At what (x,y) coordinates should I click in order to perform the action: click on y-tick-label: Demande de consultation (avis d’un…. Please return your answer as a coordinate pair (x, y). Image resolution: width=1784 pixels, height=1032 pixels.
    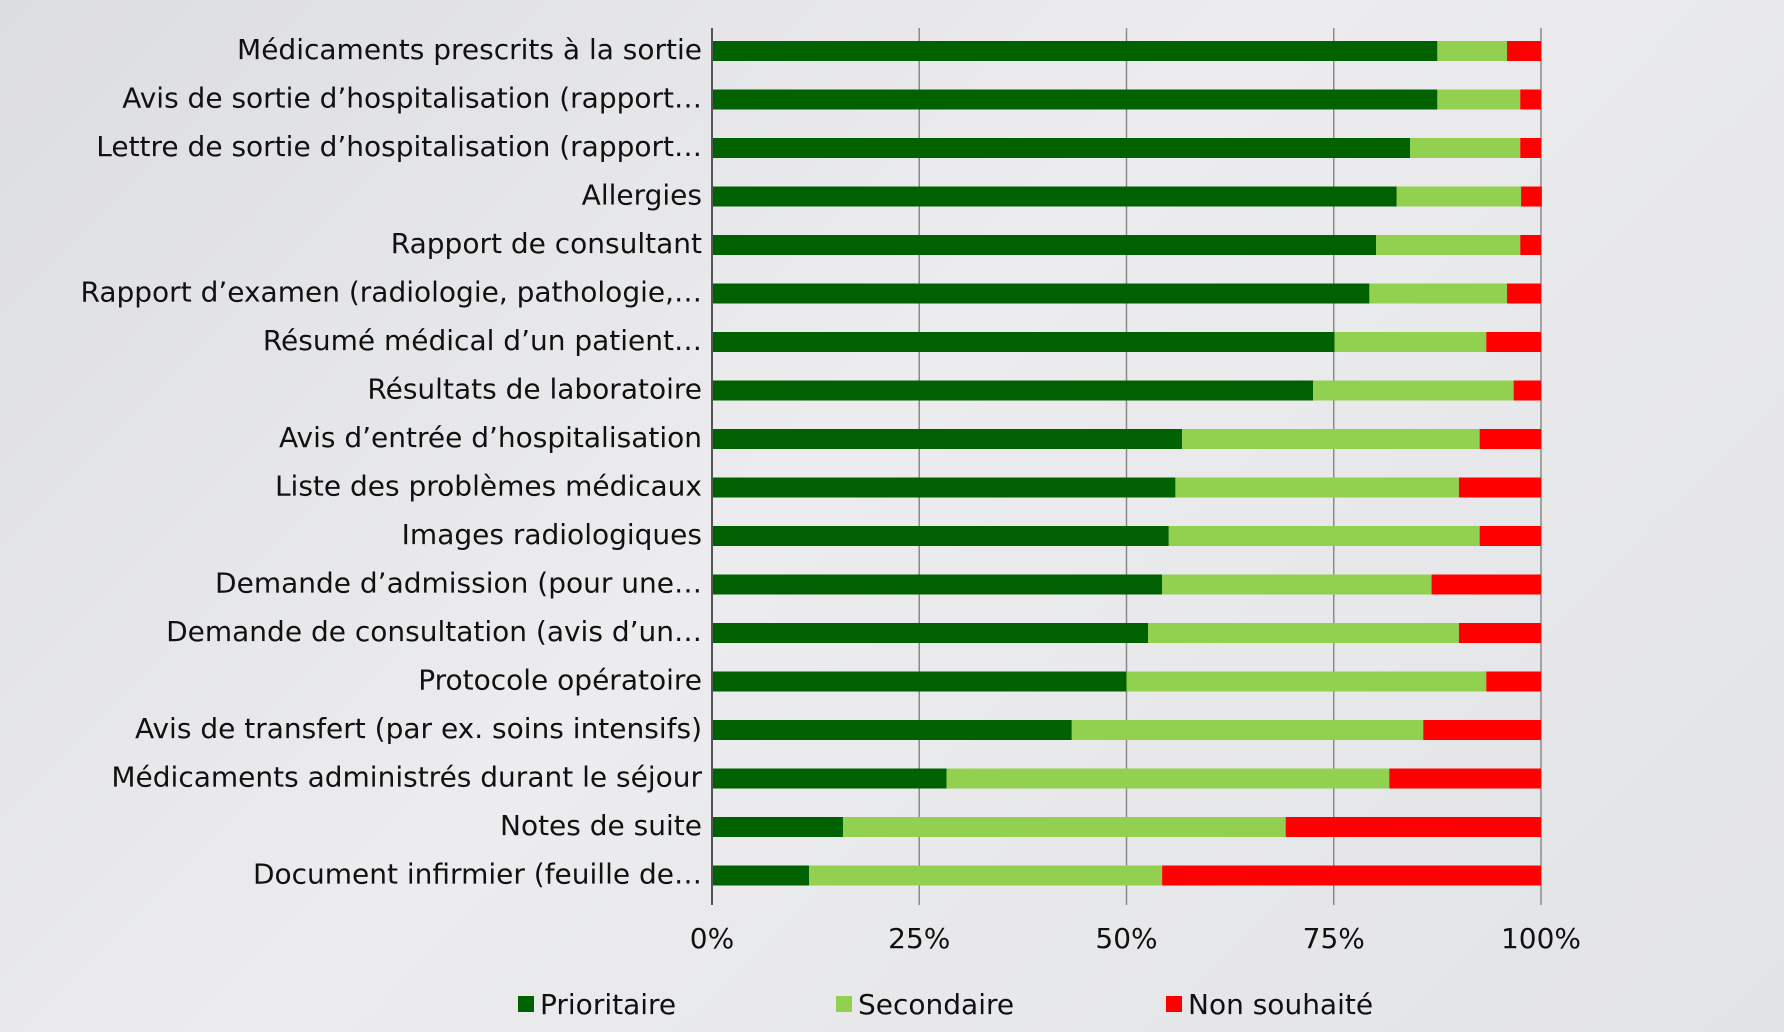
    Looking at the image, I should click on (434, 631).